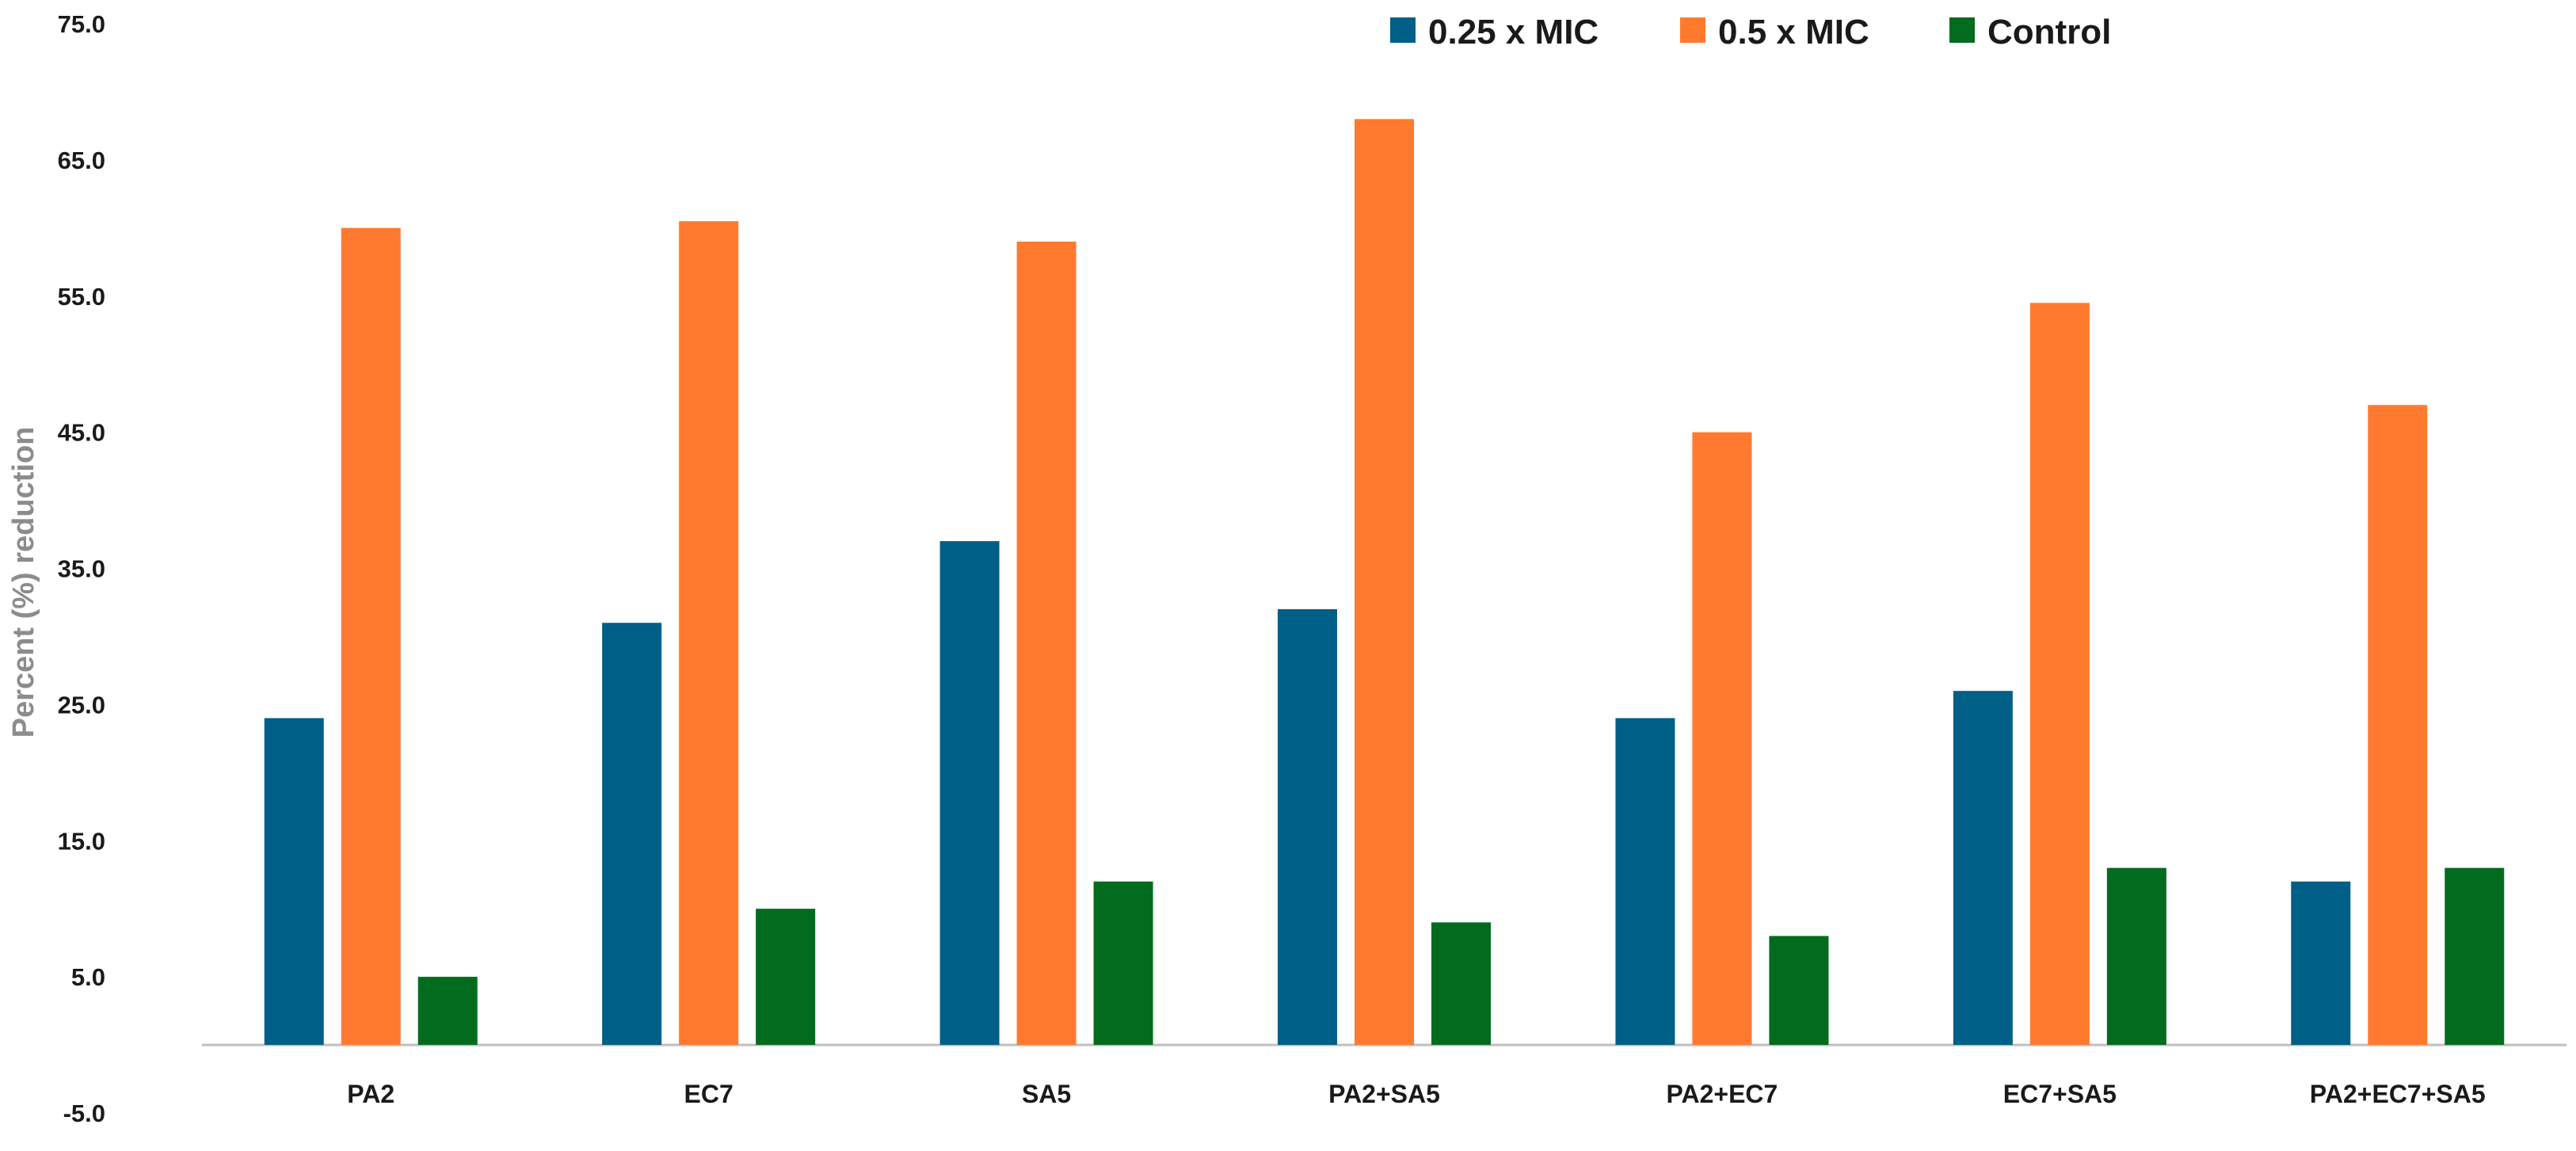 The image size is (2576, 1151). Describe the element at coordinates (2049, 32) in the screenshot. I see `legend-label: Control` at that location.